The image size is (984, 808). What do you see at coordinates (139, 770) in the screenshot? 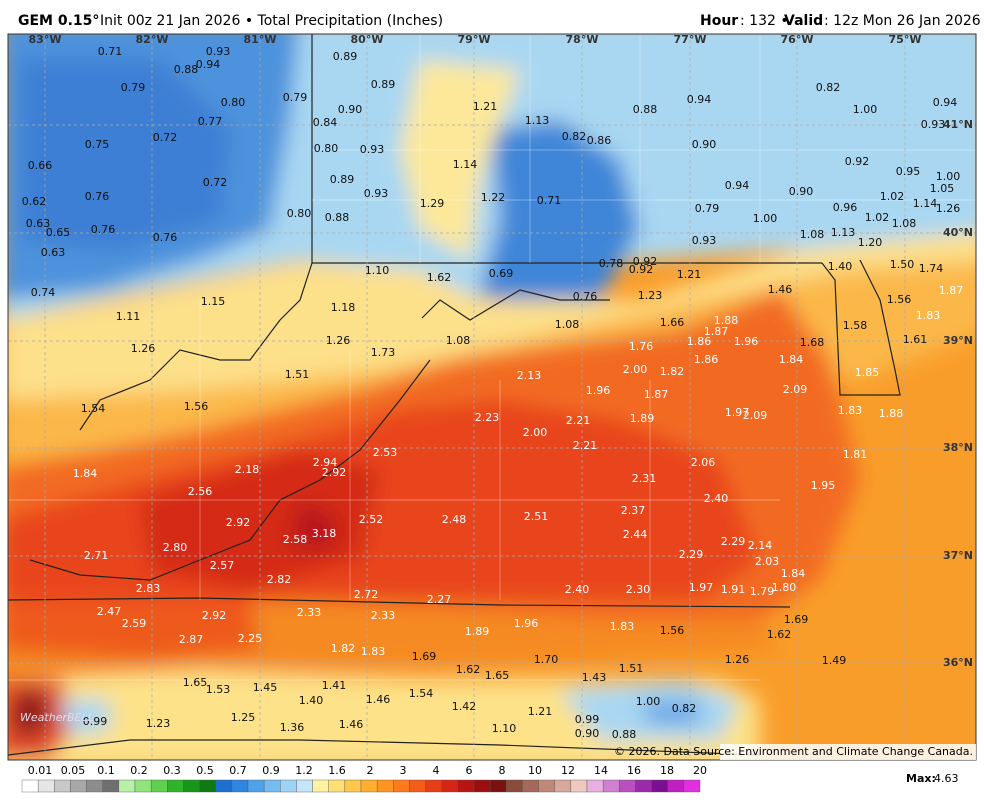
I see `legend-tick-label: 0.2` at bounding box center [139, 770].